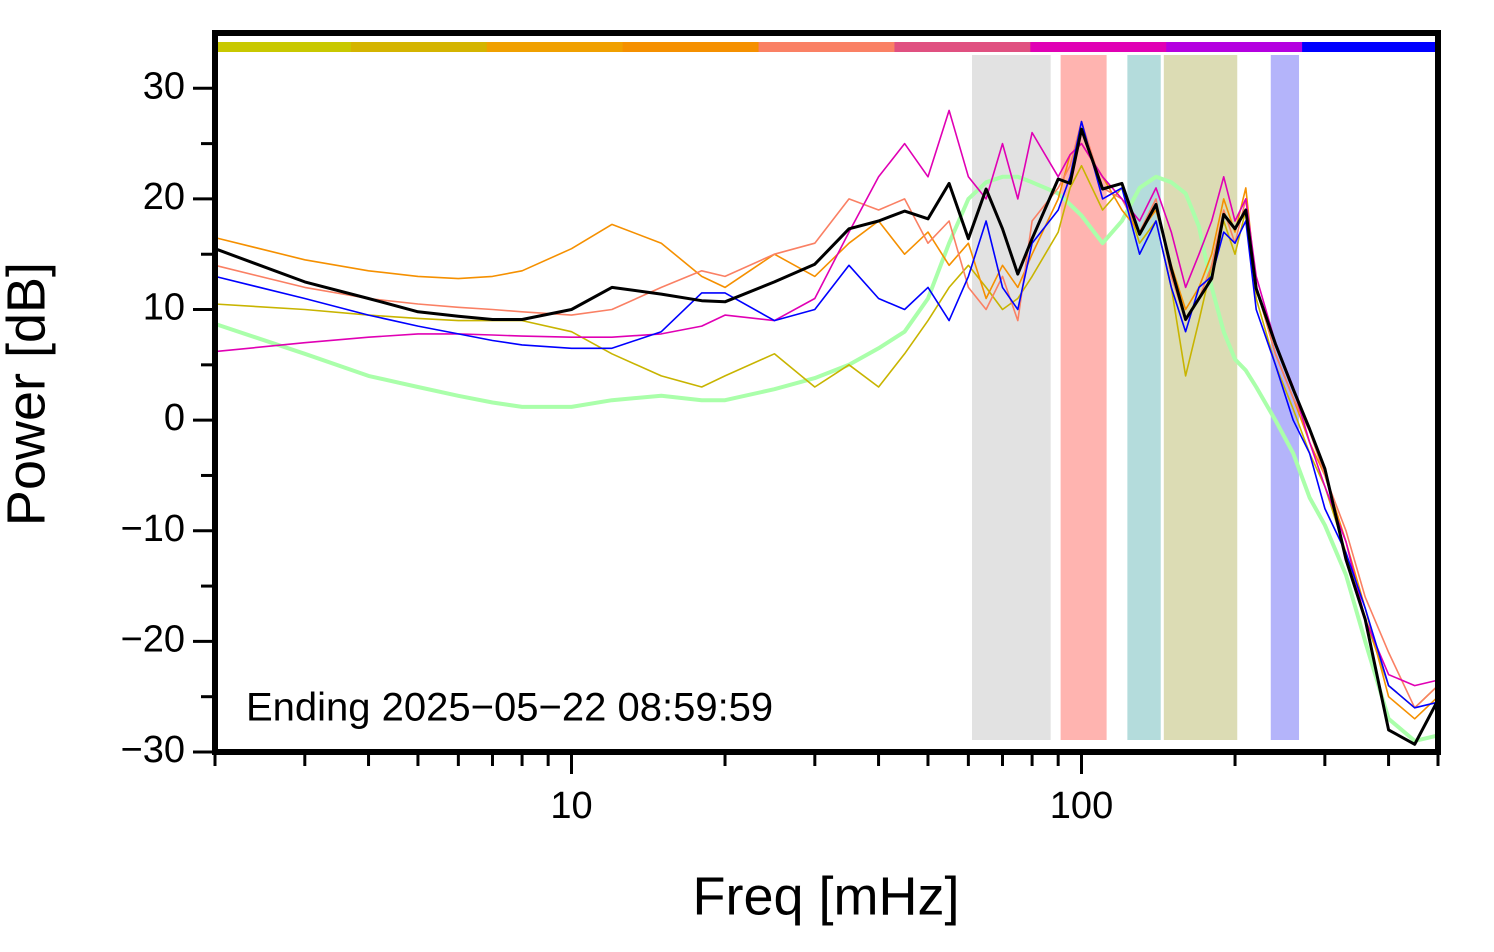  What do you see at coordinates (164, 197) in the screenshot?
I see `y-tick-label: 20` at bounding box center [164, 197].